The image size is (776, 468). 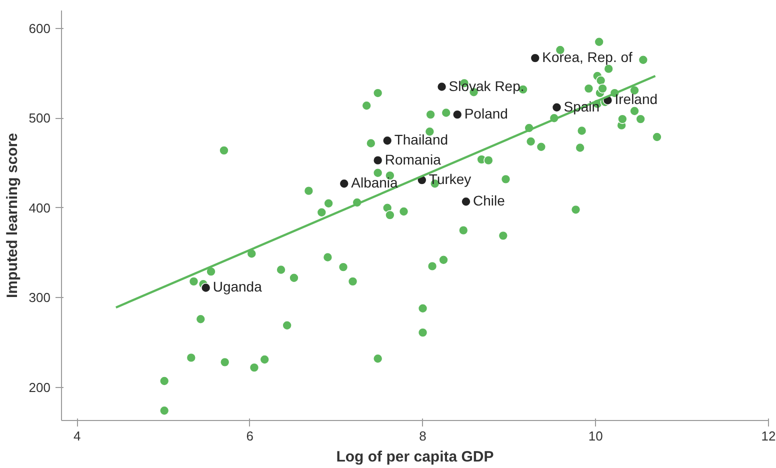 I want to click on x-tick-label: 12, so click(x=768, y=436).